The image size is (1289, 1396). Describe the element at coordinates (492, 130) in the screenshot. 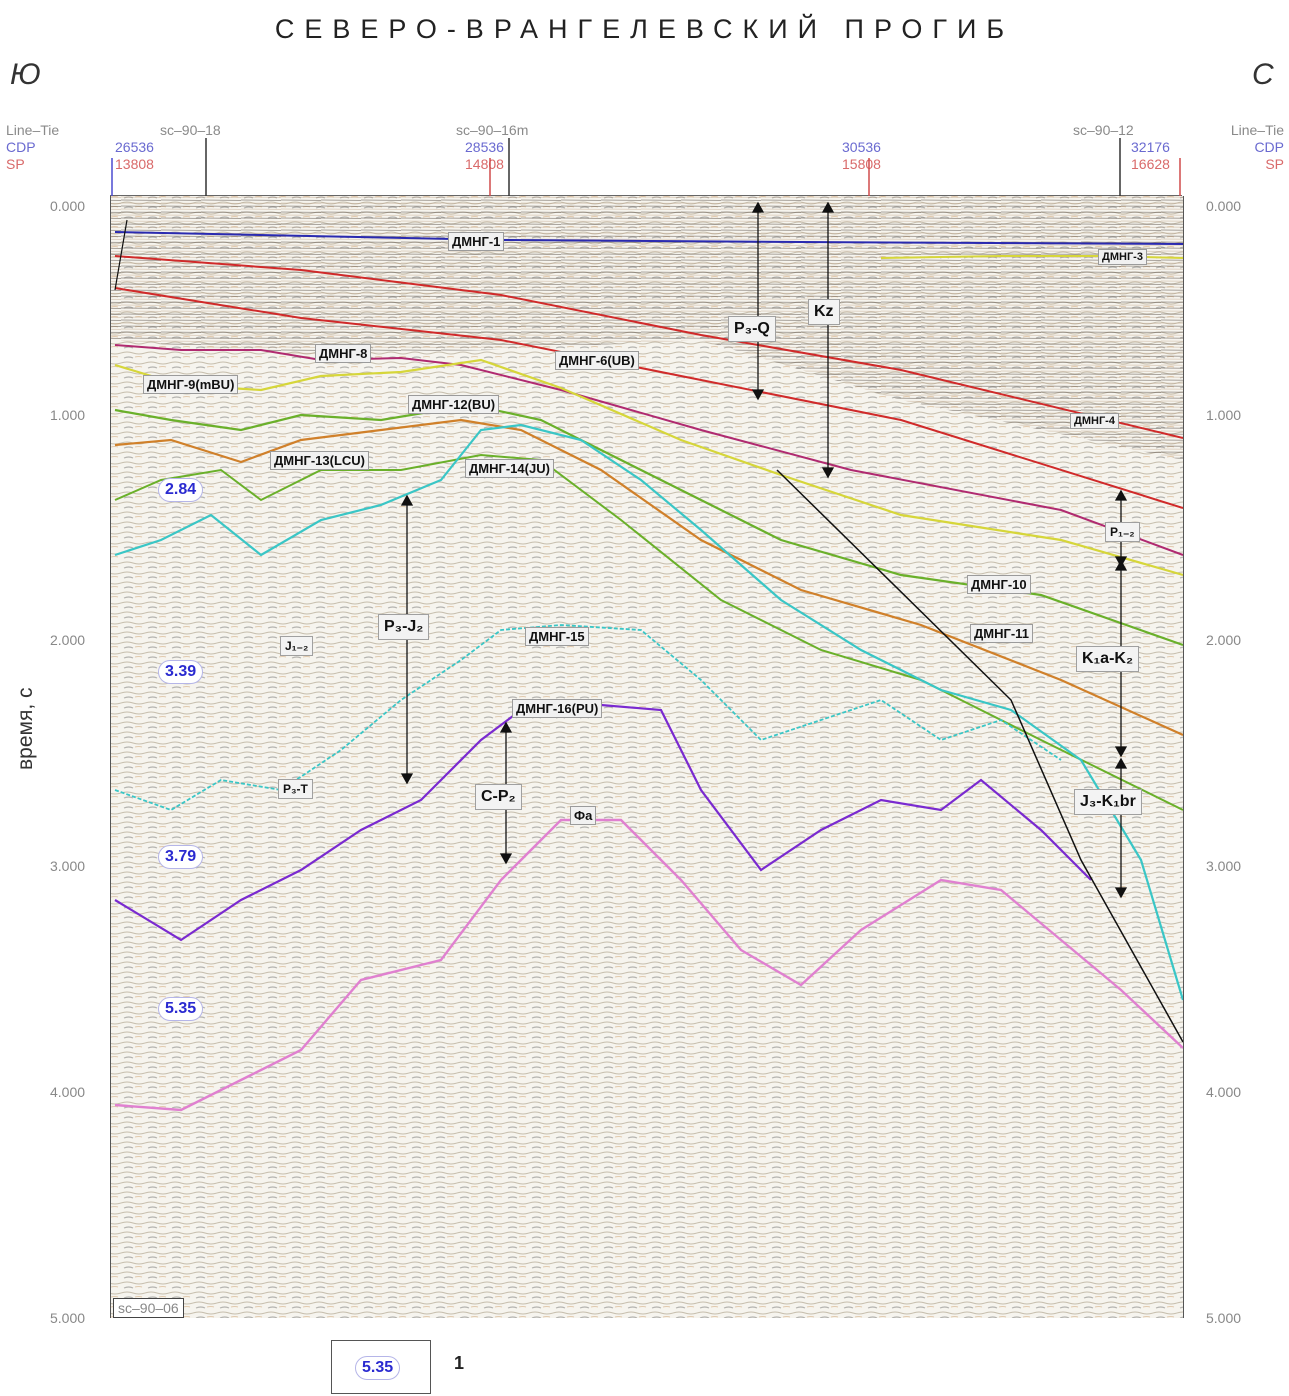

I see `tie-label-sc-90-16m: sc–90–16m` at that location.